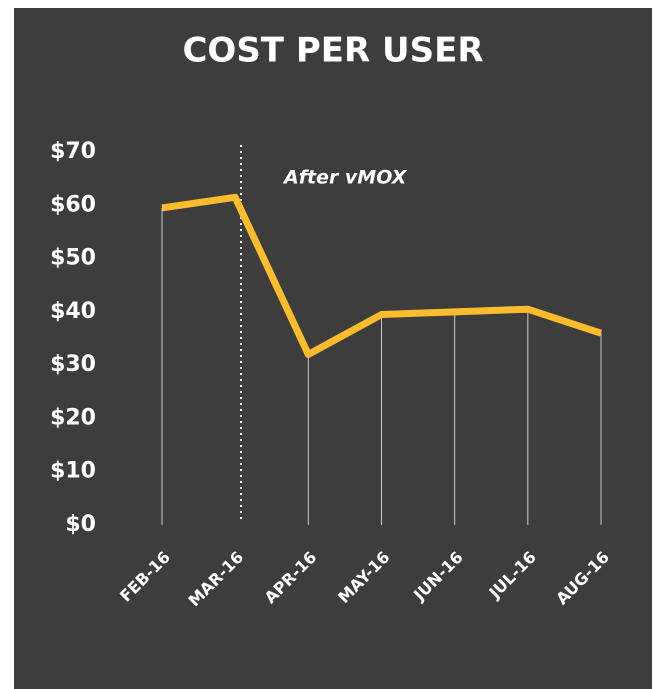  What do you see at coordinates (332, 51) in the screenshot?
I see `chart-title: COST PER USER` at bounding box center [332, 51].